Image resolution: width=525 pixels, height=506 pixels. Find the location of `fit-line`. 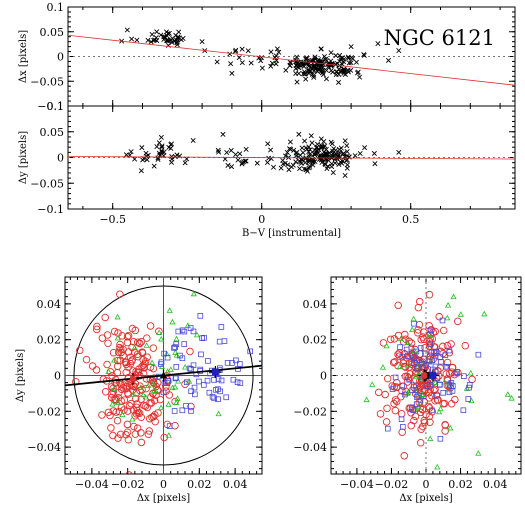

fit-line is located at coordinates (291, 158).